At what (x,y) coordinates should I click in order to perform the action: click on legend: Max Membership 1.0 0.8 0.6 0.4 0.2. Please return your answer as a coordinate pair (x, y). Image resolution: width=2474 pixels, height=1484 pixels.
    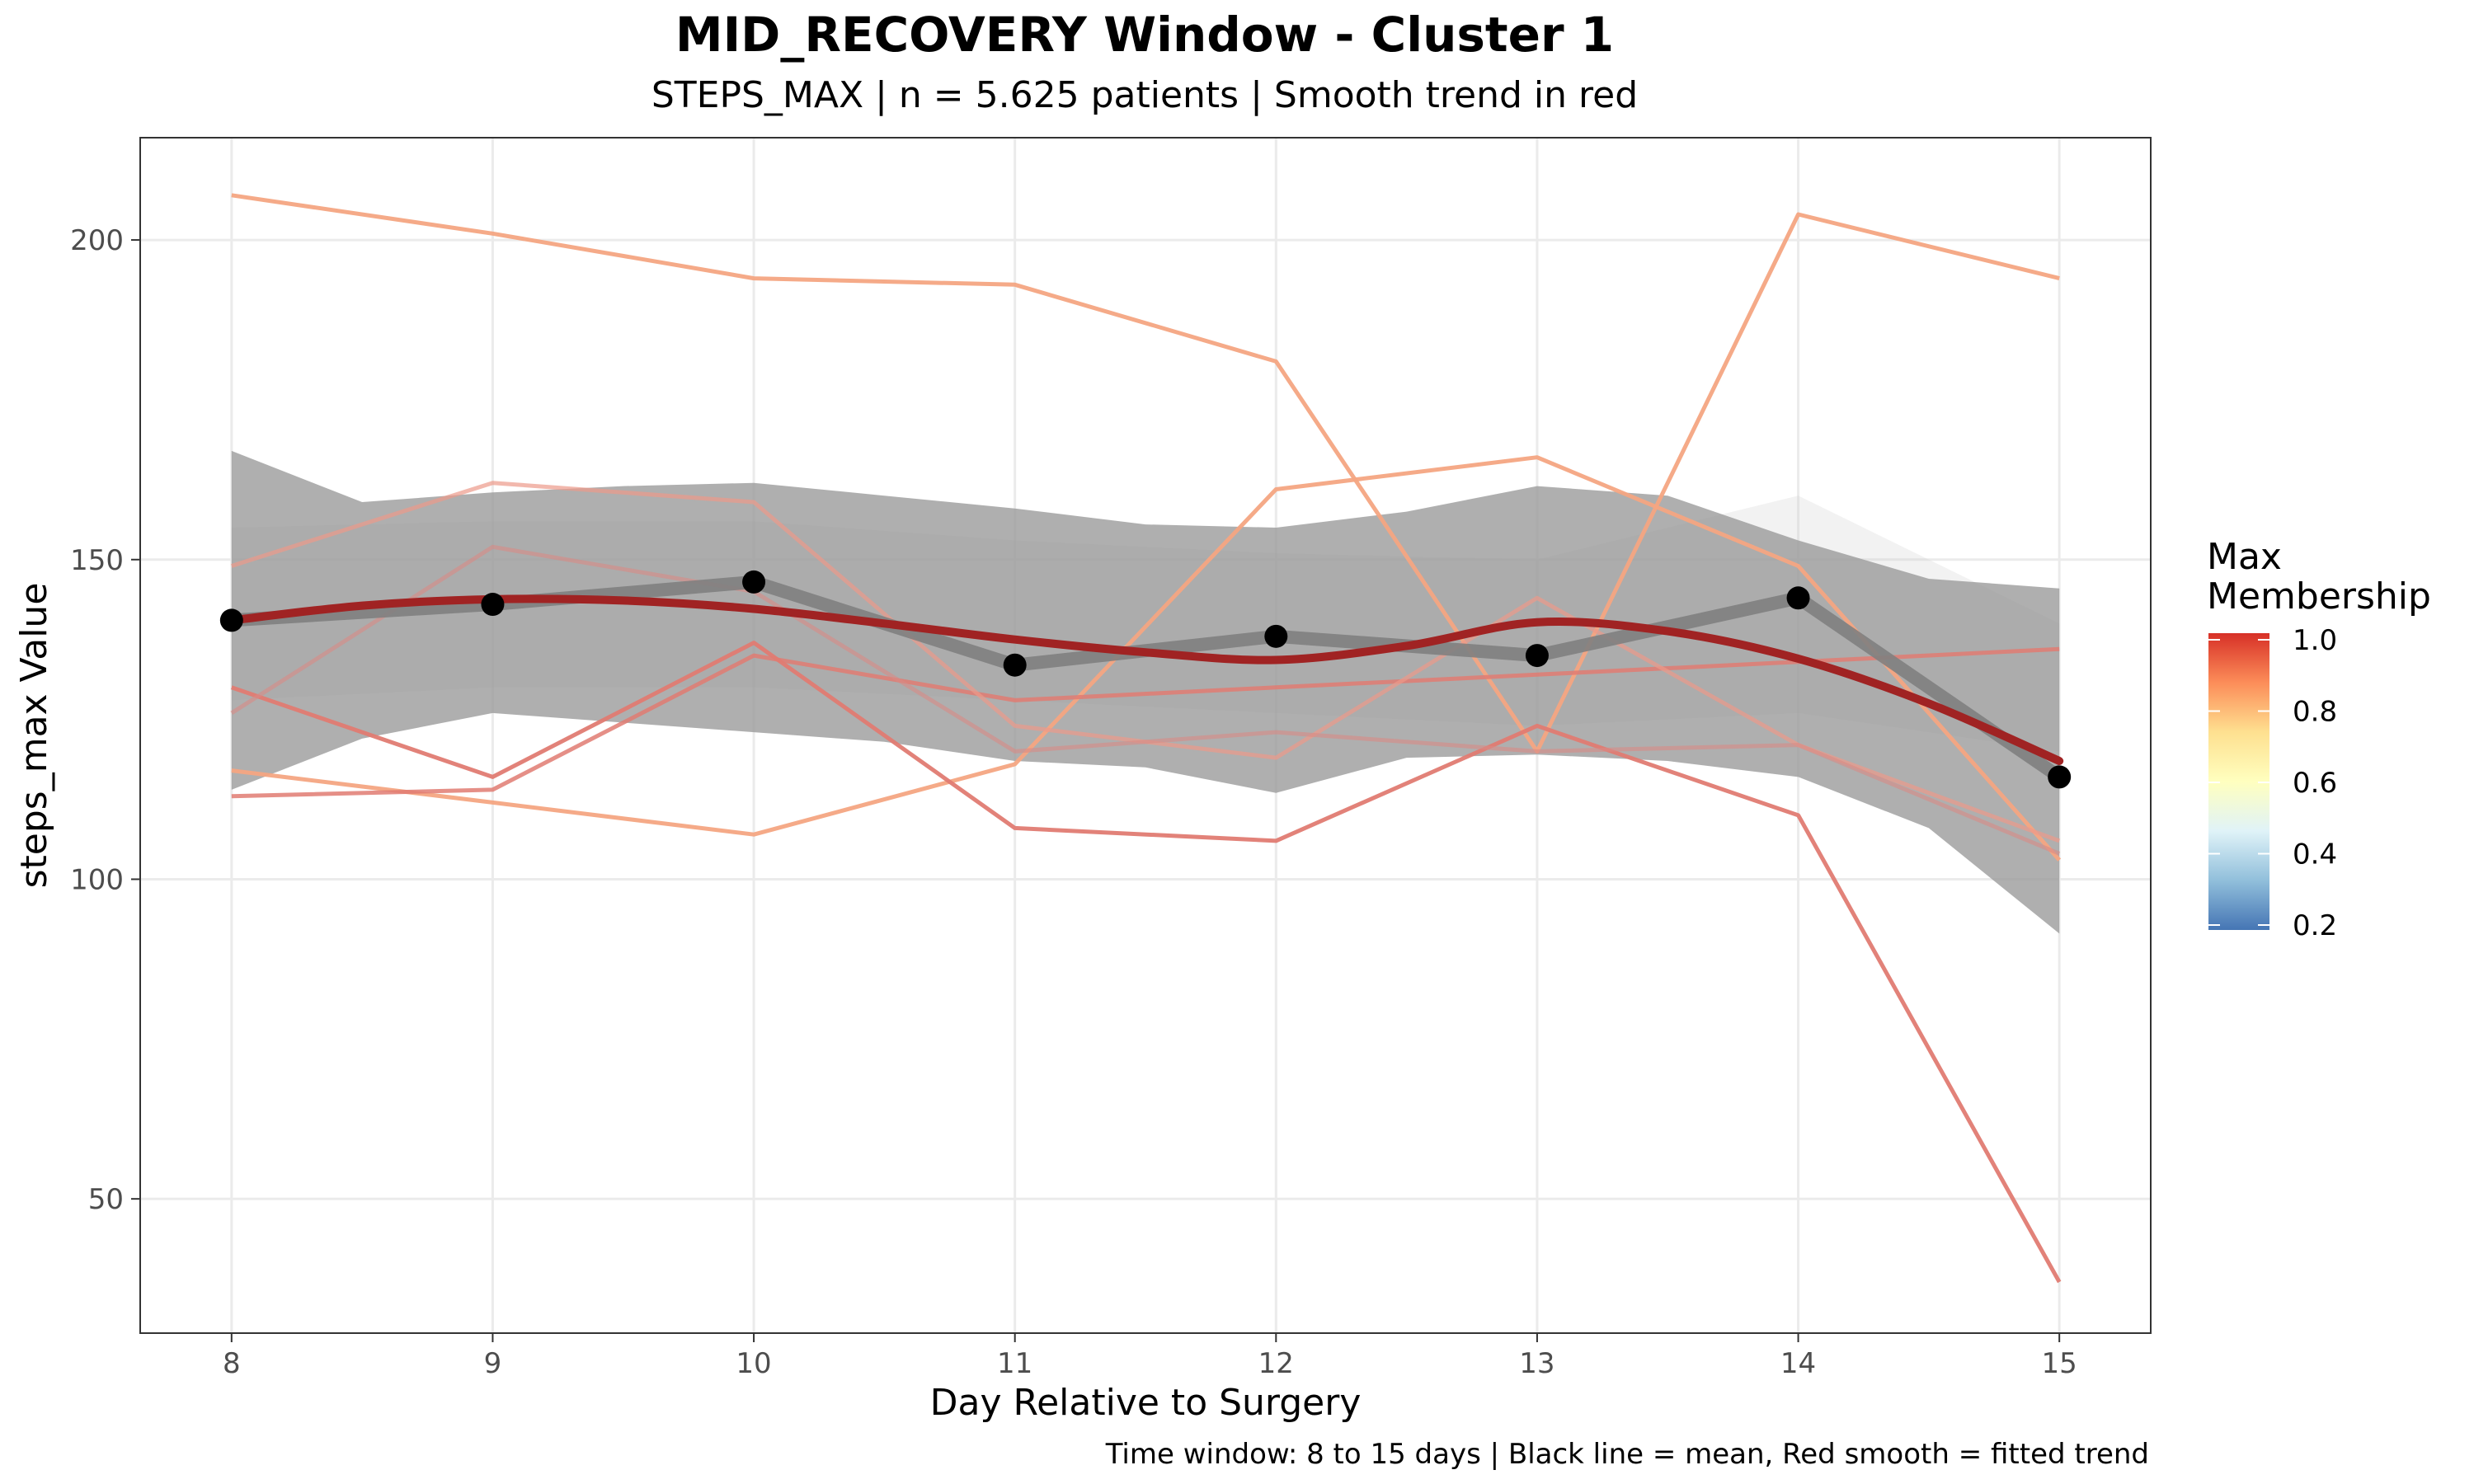
    Looking at the image, I should click on (2319, 739).